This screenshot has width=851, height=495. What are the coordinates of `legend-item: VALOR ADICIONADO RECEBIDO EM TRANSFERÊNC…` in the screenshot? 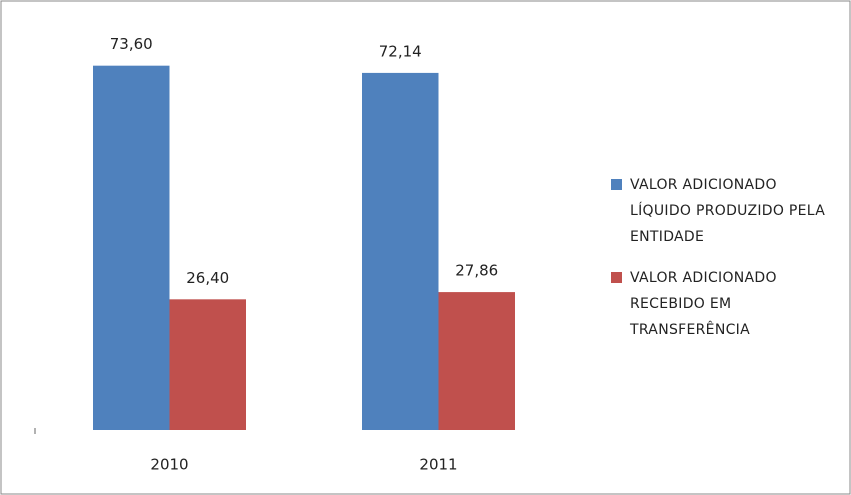 It's located at (723, 304).